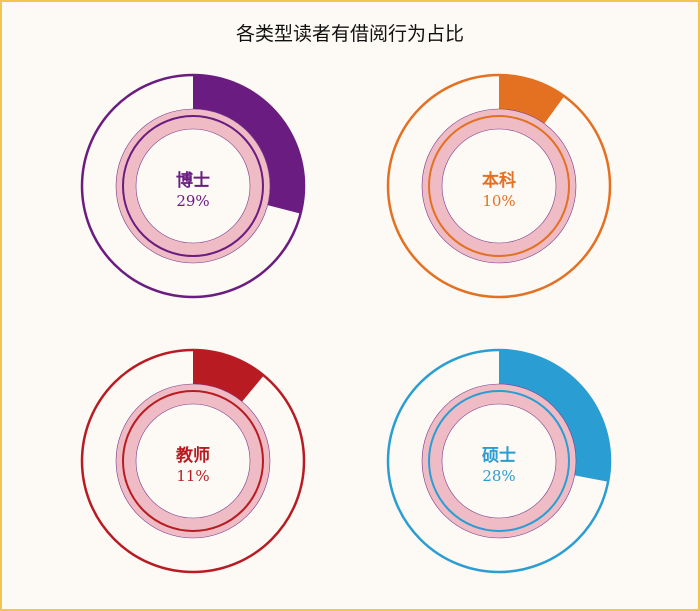 The height and width of the screenshot is (611, 700). What do you see at coordinates (193, 180) in the screenshot?
I see `series-name-label: 博士` at bounding box center [193, 180].